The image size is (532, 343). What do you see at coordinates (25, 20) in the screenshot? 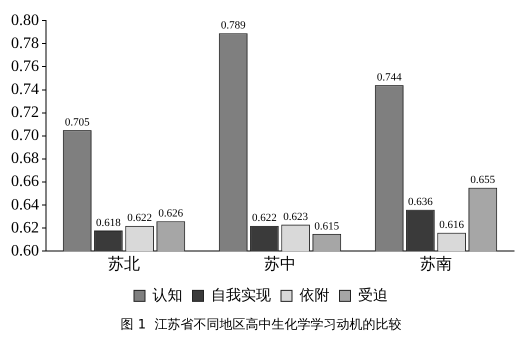
I see `y-tick-label: 0.80` at bounding box center [25, 20].